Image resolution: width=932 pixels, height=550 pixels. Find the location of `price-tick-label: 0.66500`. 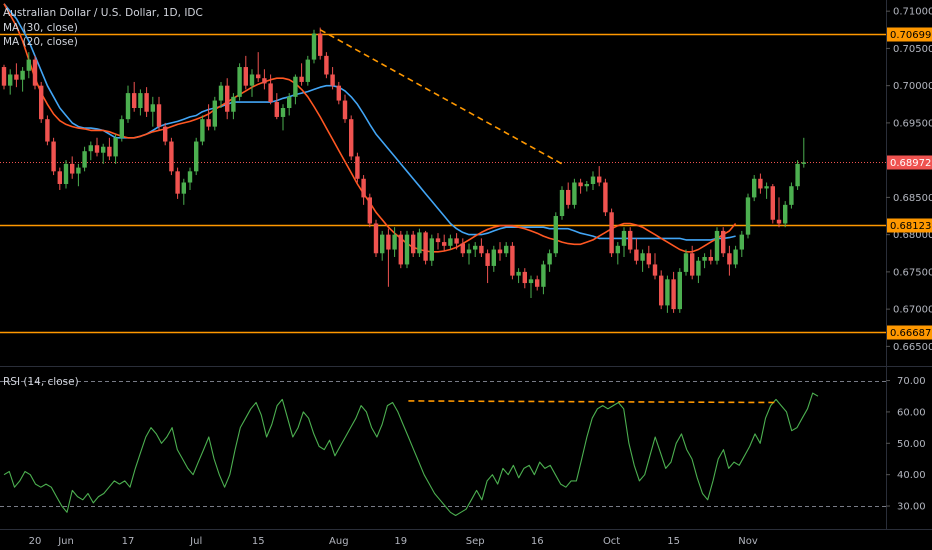

price-tick-label: 0.66500 is located at coordinates (912, 347).